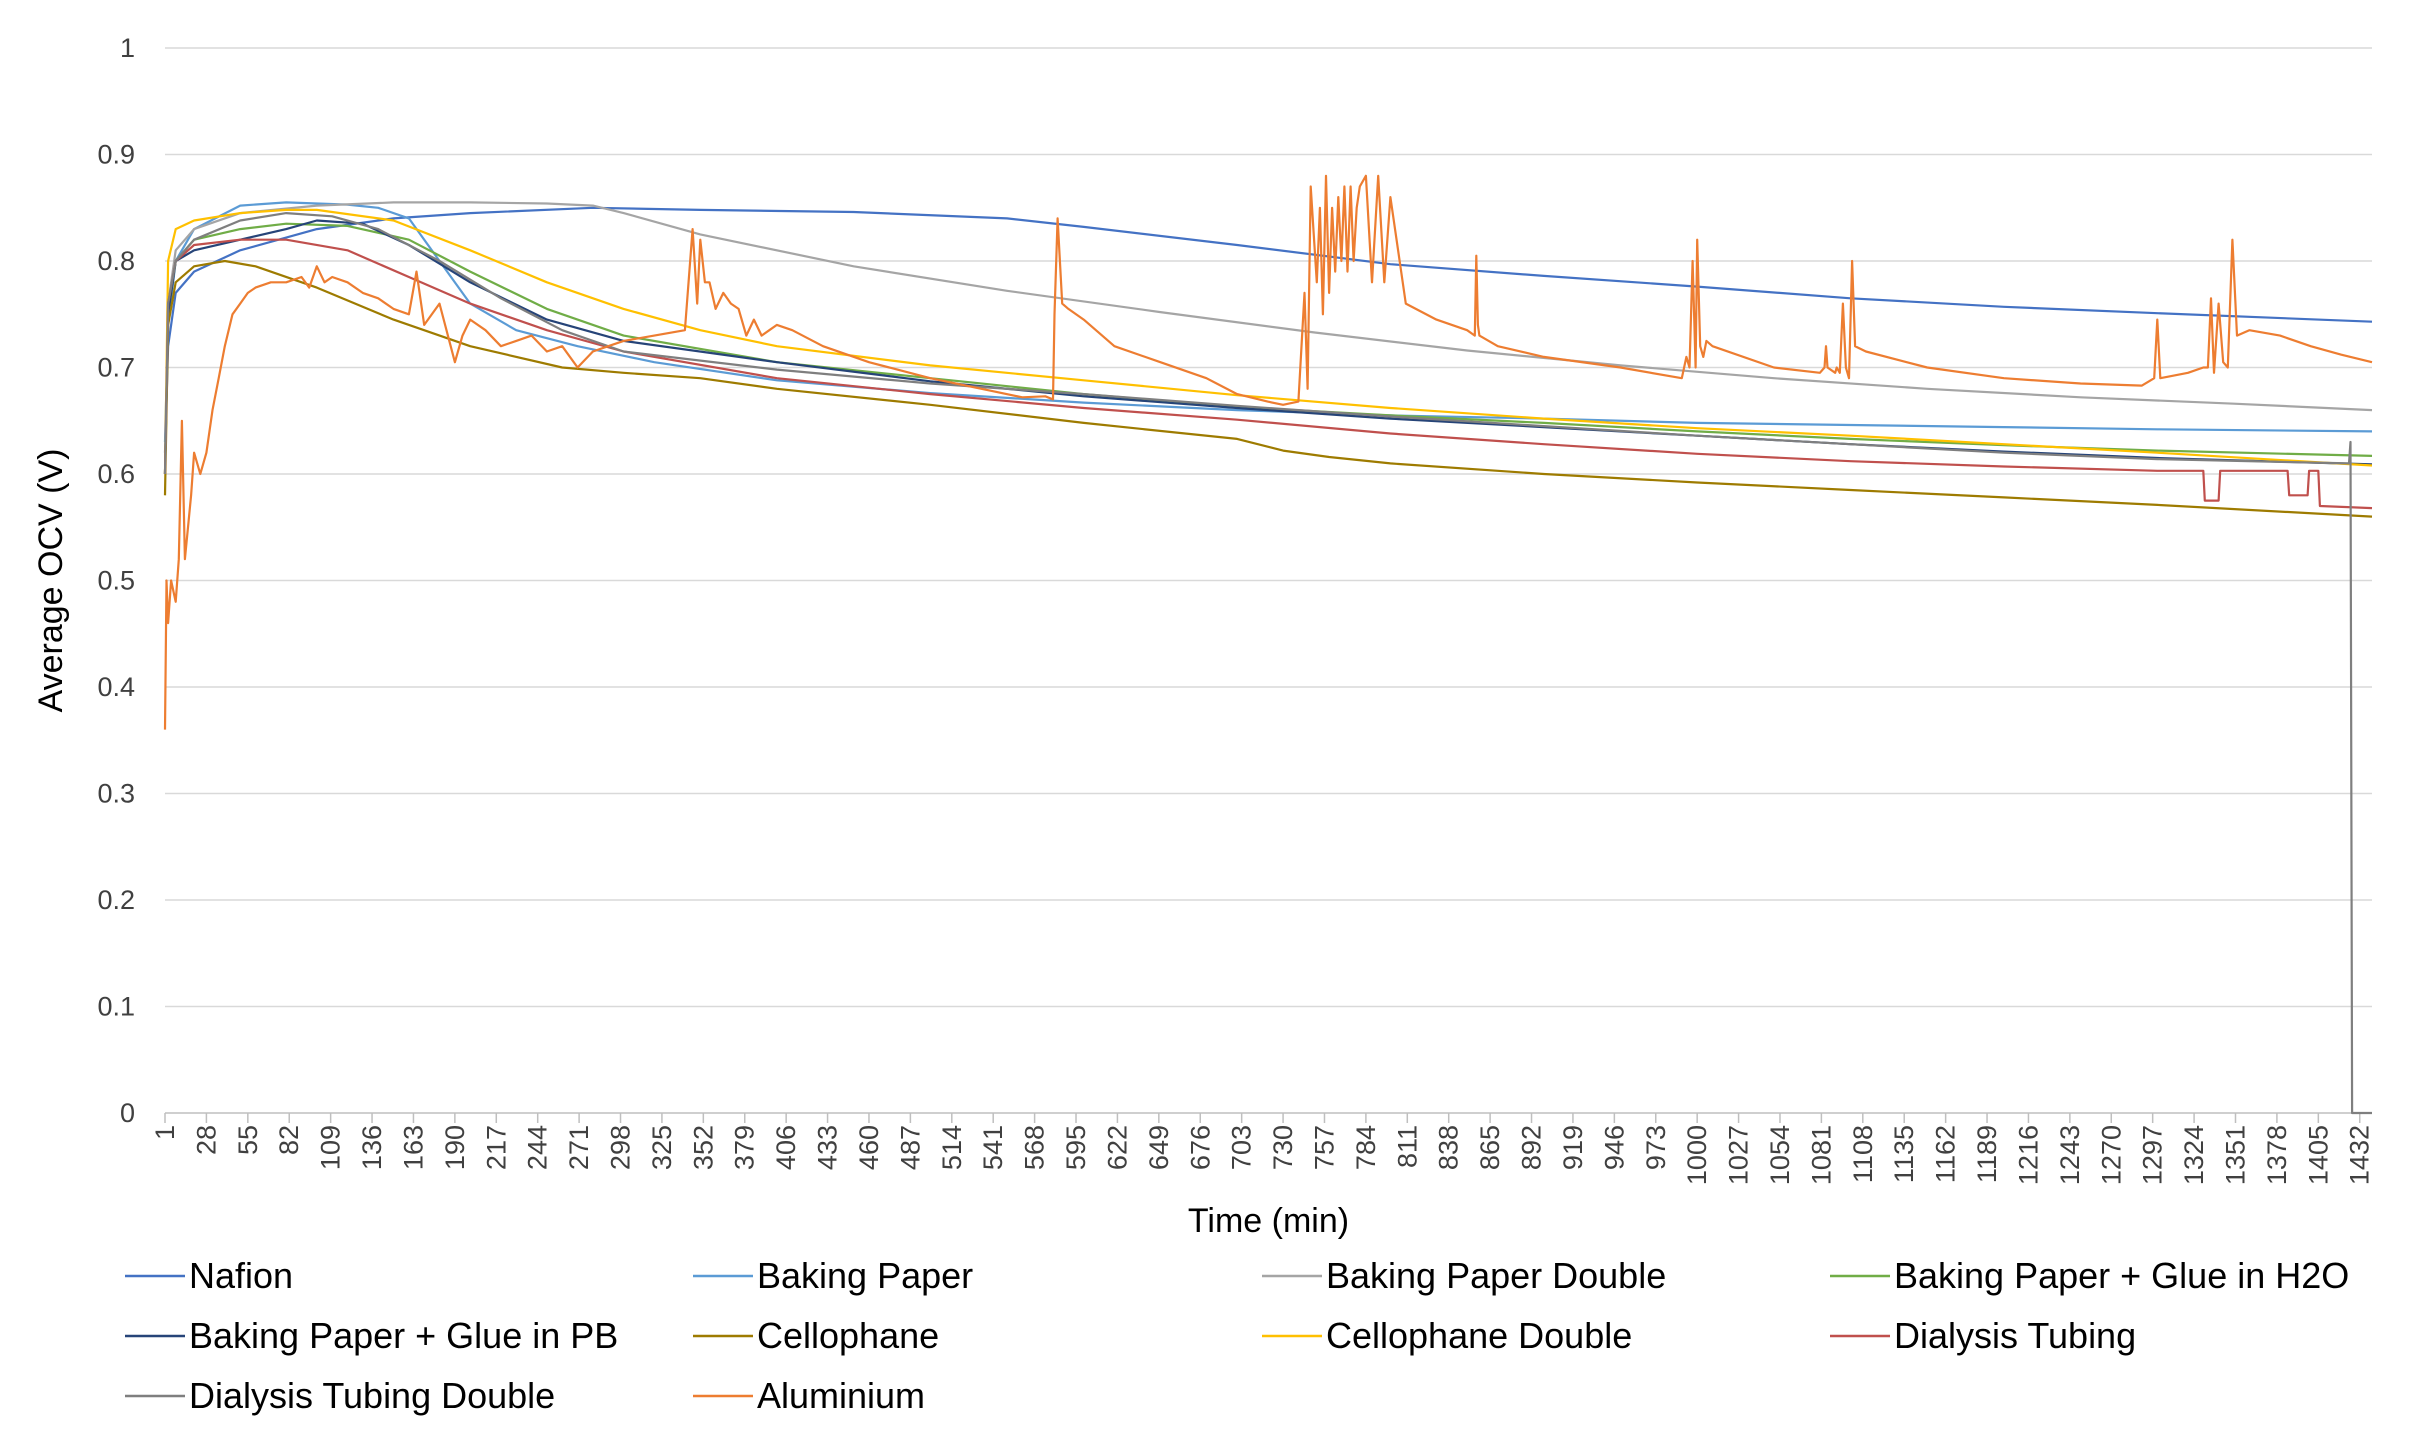 The height and width of the screenshot is (1438, 2418). I want to click on x-tick-label: 865, so click(1490, 1147).